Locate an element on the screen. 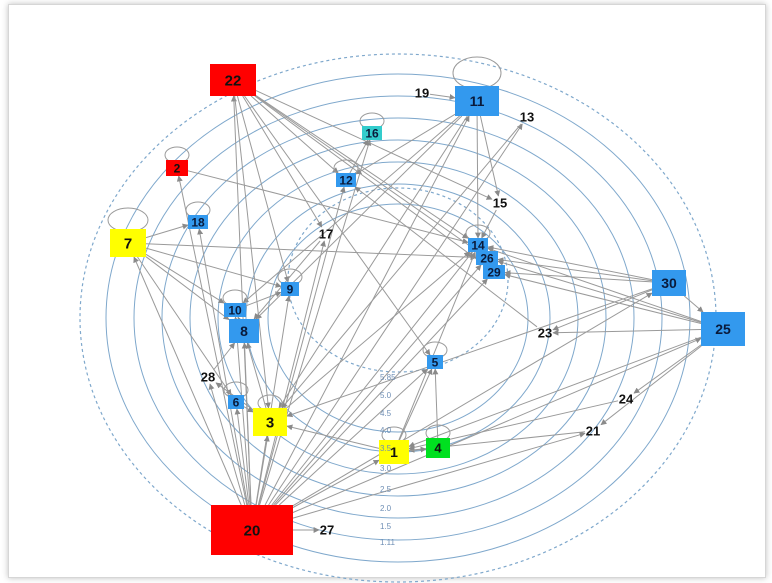 Image resolution: width=772 pixels, height=583 pixels. node-label-20: 20 is located at coordinates (252, 530).